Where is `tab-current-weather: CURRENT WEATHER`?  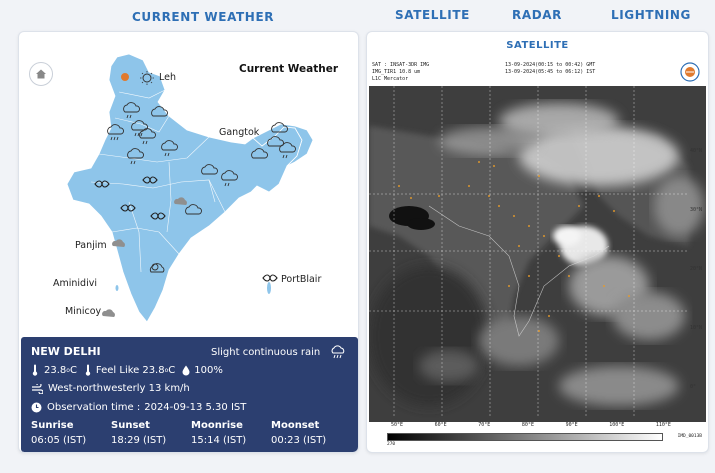 tab-current-weather: CURRENT WEATHER is located at coordinates (203, 17).